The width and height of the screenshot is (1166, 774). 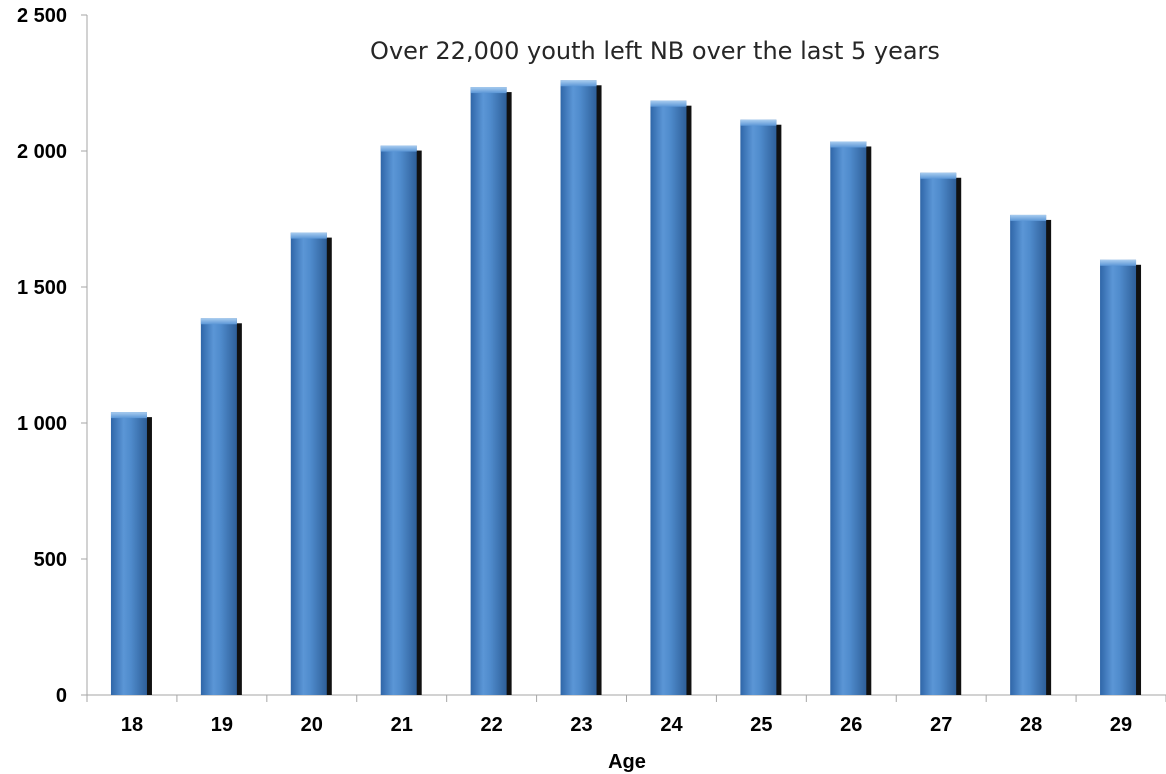 I want to click on x-tick-label: 22, so click(x=492, y=725).